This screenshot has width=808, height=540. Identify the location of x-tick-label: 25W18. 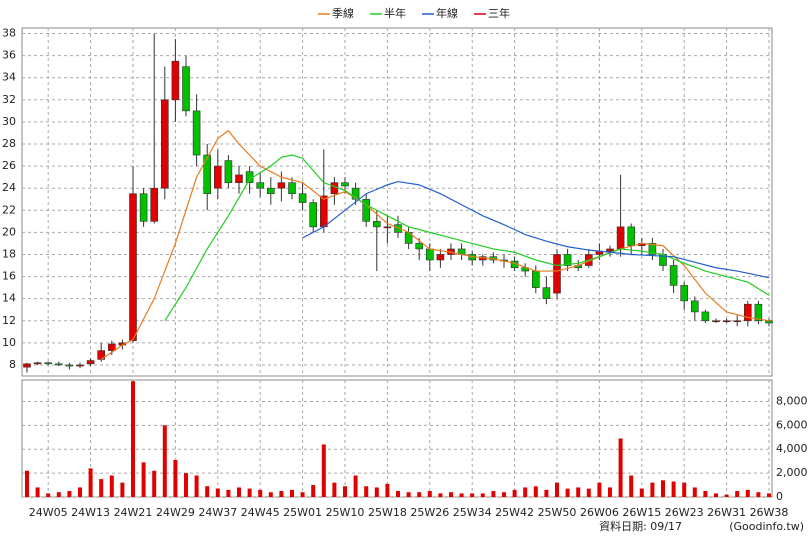
(387, 512).